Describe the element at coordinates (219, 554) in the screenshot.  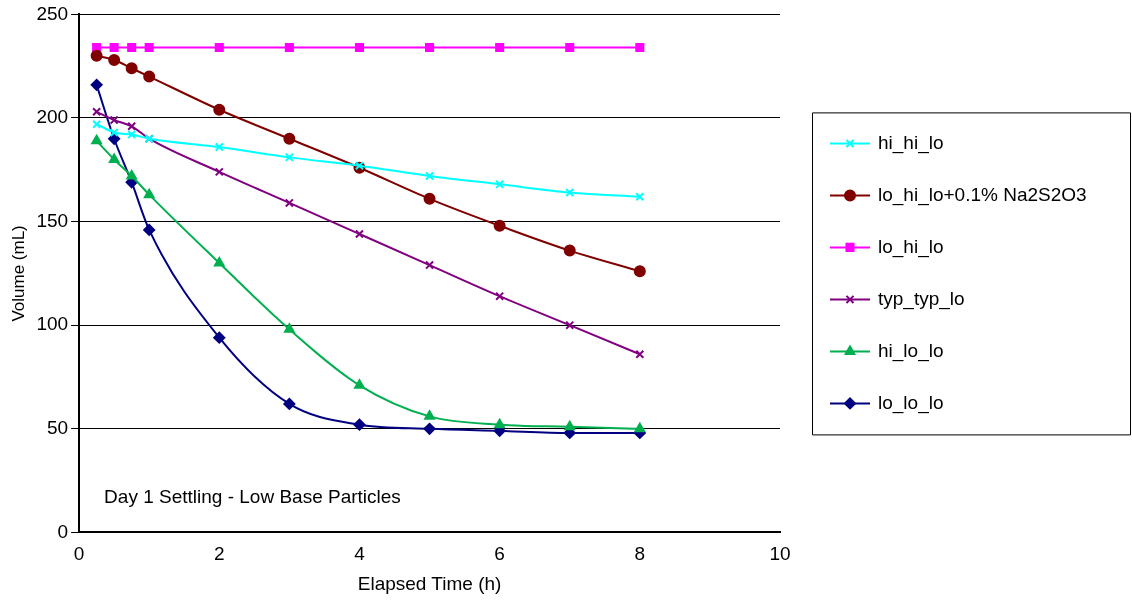
I see `x-tick-label: 2` at that location.